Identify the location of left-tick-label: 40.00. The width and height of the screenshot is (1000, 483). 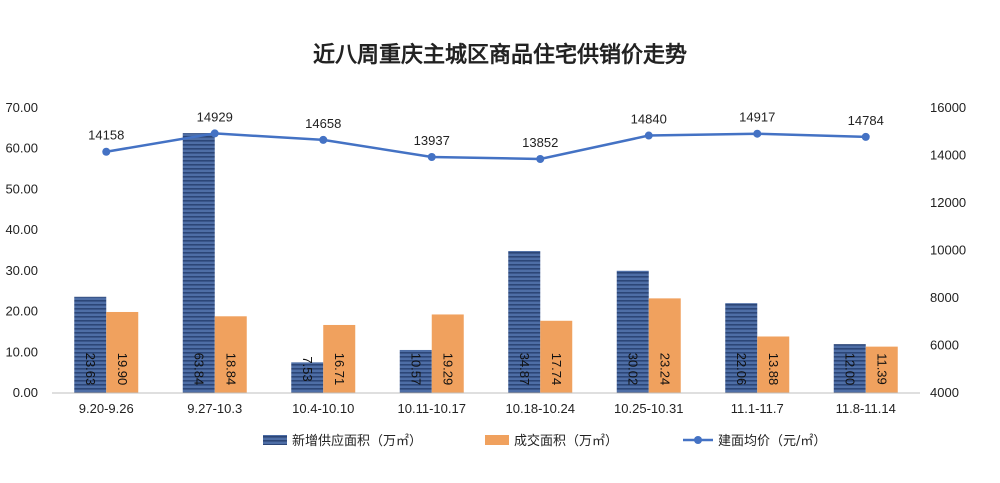
(21, 229).